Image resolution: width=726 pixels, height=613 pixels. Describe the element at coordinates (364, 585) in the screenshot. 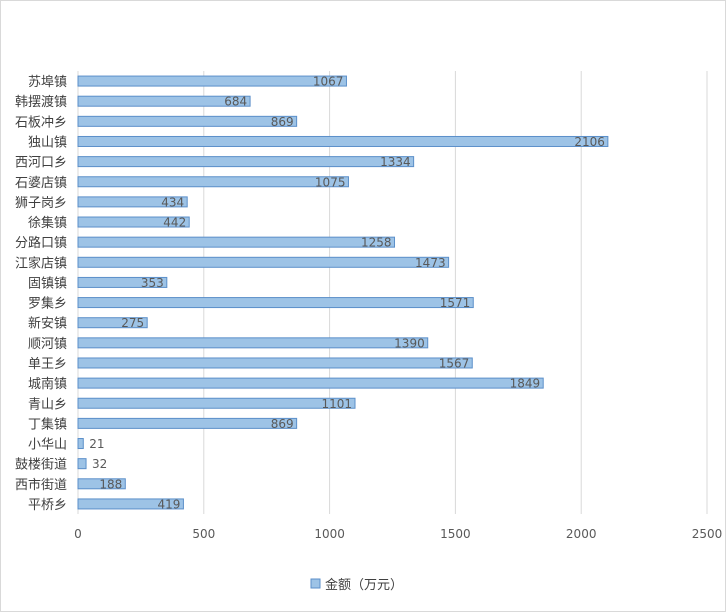

I see `legend-label: 金额（万元）` at that location.